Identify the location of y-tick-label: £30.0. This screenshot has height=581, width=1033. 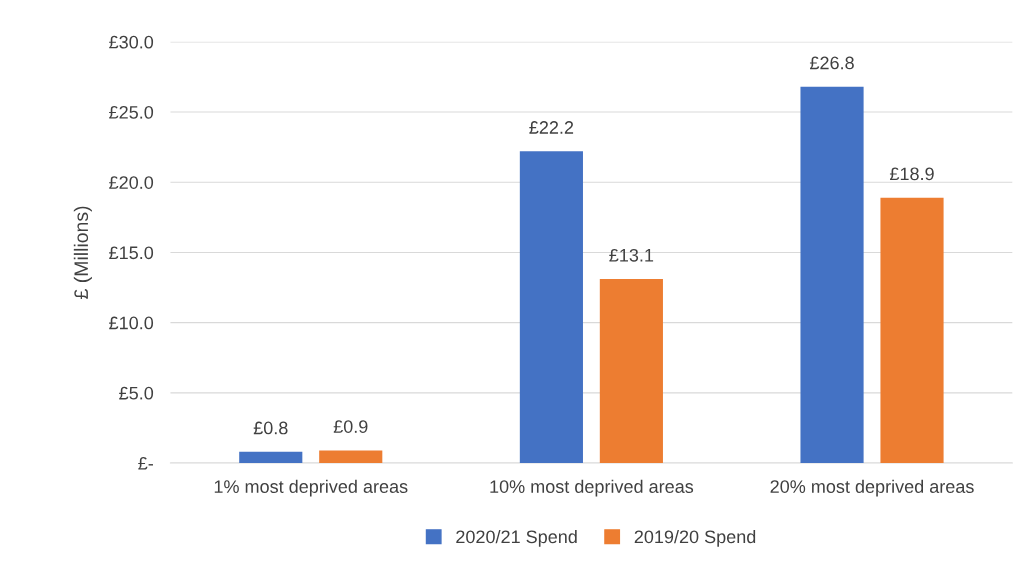
(131, 42).